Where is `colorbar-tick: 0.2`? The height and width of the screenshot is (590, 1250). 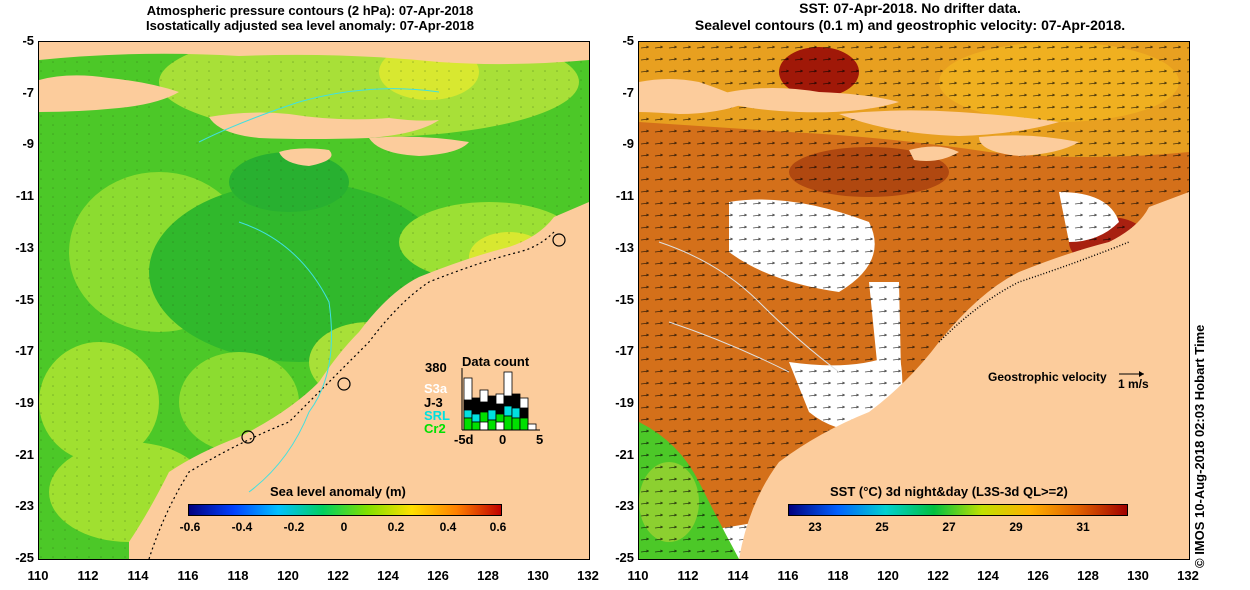 colorbar-tick: 0.2 is located at coordinates (396, 527).